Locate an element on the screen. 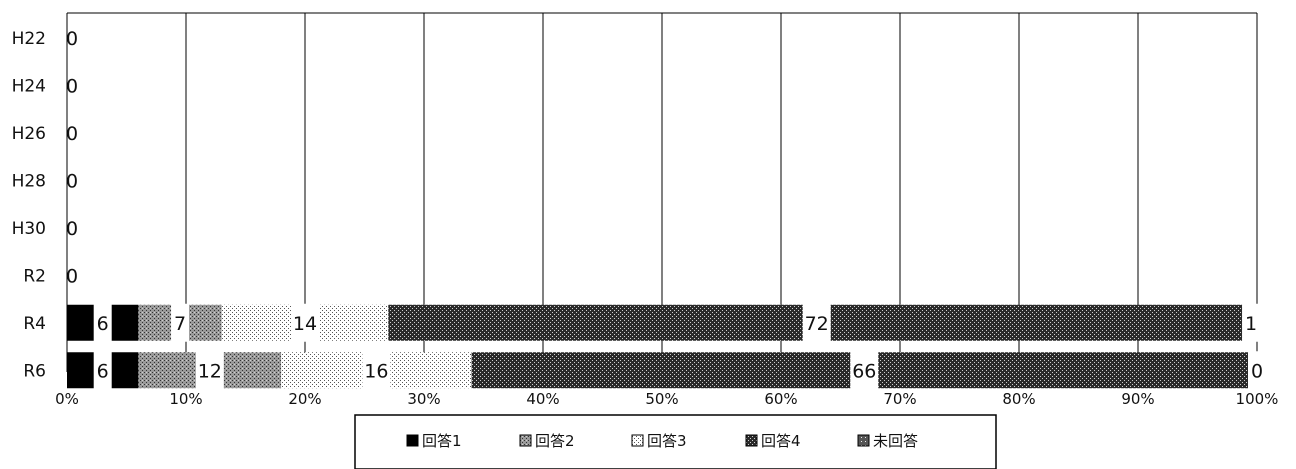 Image resolution: width=1296 pixels, height=469 pixels. data-label: 1 is located at coordinates (1251, 324).